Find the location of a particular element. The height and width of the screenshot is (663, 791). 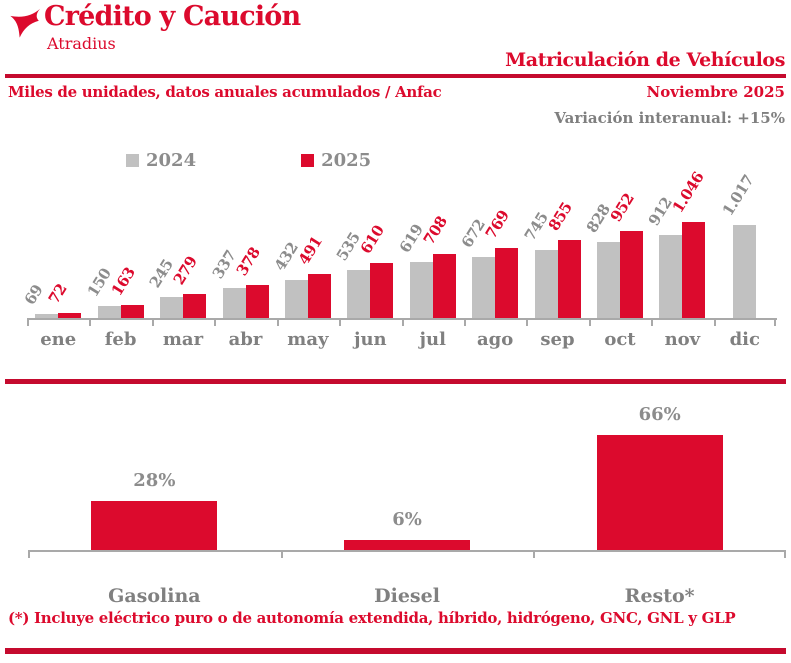

value-2025-nov: 1.046 is located at coordinates (688, 192).